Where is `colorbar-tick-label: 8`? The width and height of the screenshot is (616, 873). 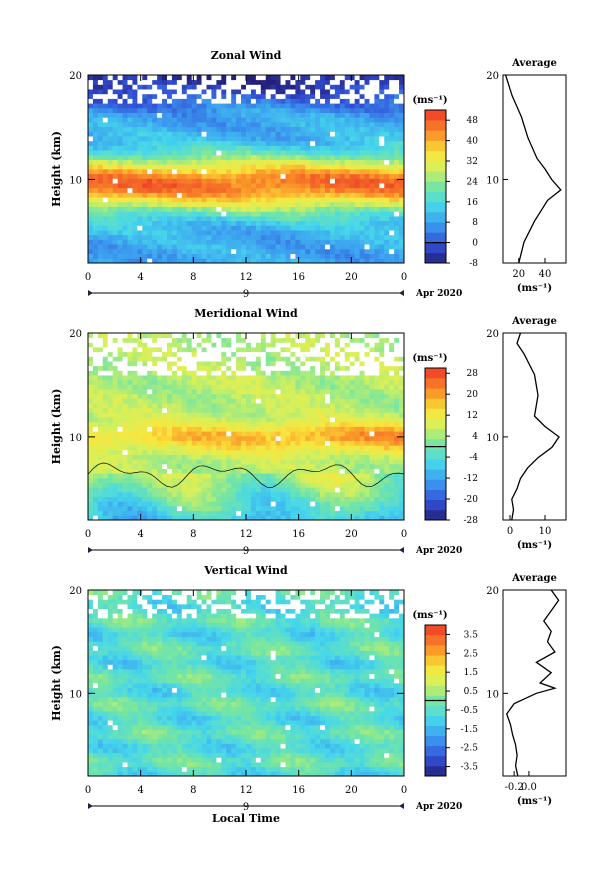
colorbar-tick-label: 8 is located at coordinates (475, 223).